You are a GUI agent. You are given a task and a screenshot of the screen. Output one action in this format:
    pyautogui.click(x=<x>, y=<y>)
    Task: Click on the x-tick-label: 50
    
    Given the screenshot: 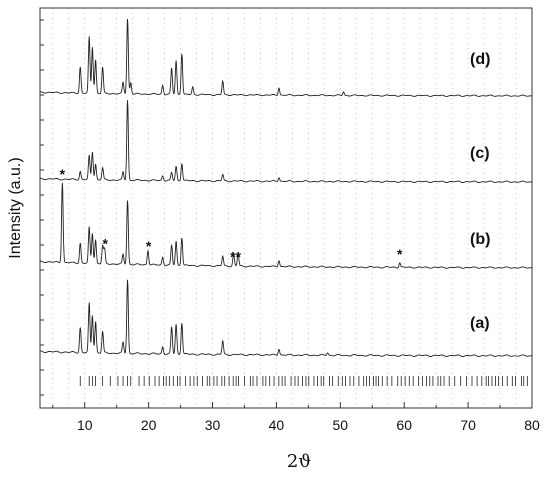 What is the action you would take?
    pyautogui.click(x=341, y=425)
    